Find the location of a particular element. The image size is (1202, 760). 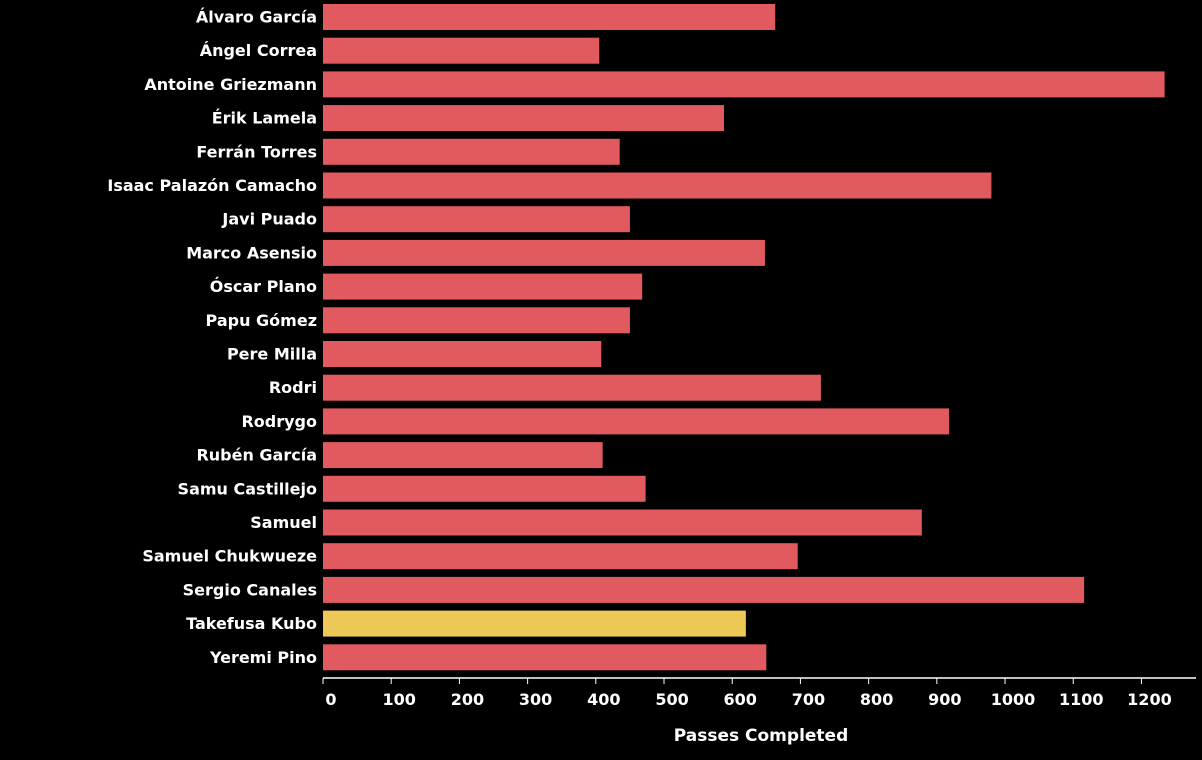

category-label: Samuel Chukwueze is located at coordinates (229, 556).